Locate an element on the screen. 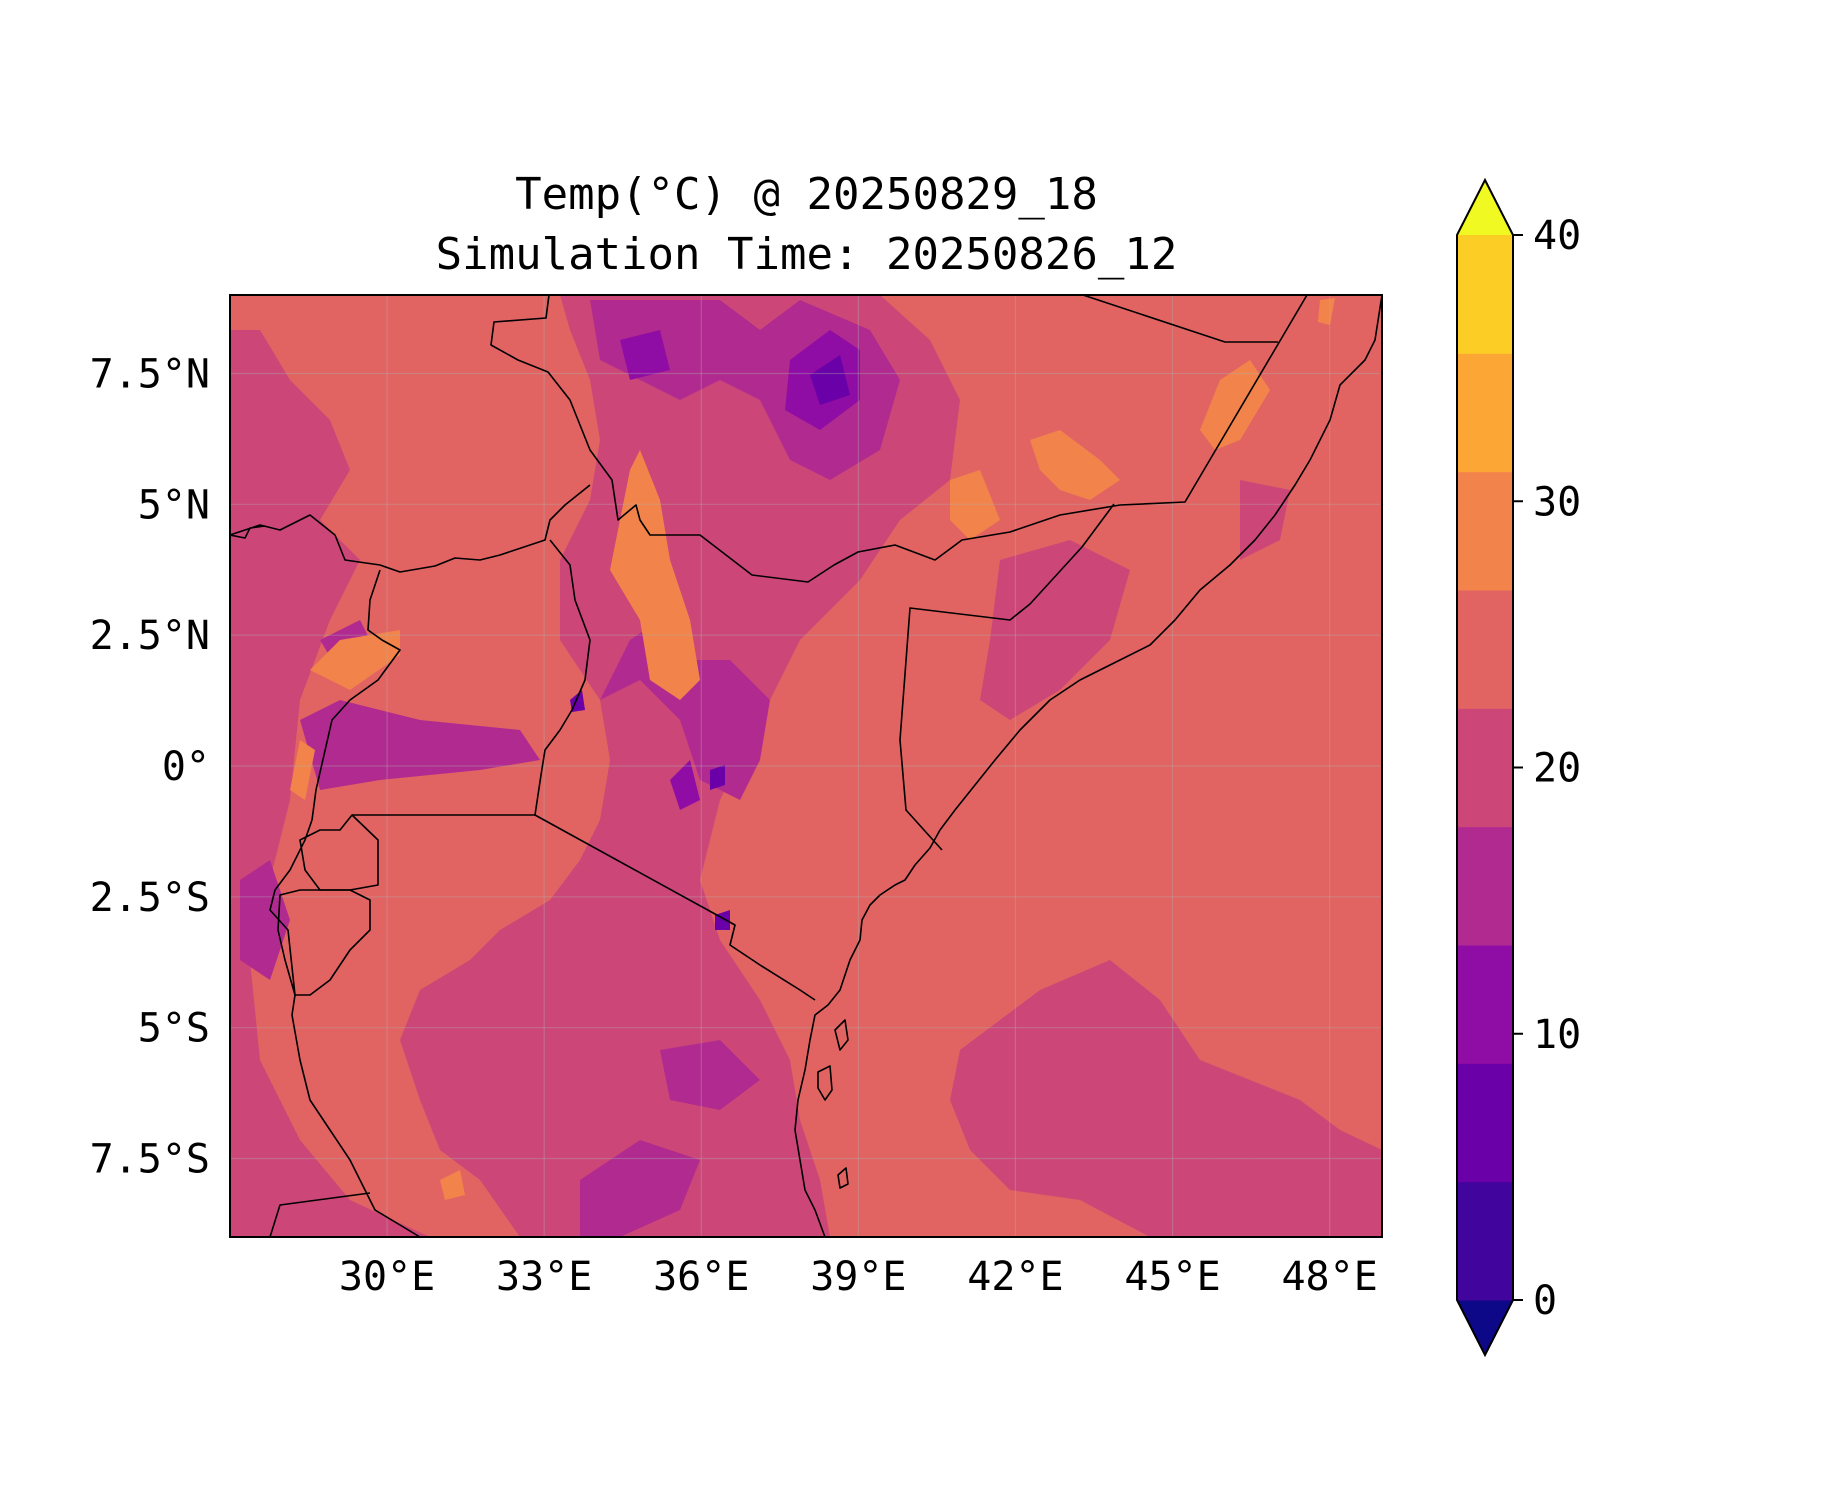 The image size is (1833, 1500). x-axis-ticks: 30°E 33°E 36°E 39°E 42°E 45°E 48°E is located at coordinates (858, 1277).